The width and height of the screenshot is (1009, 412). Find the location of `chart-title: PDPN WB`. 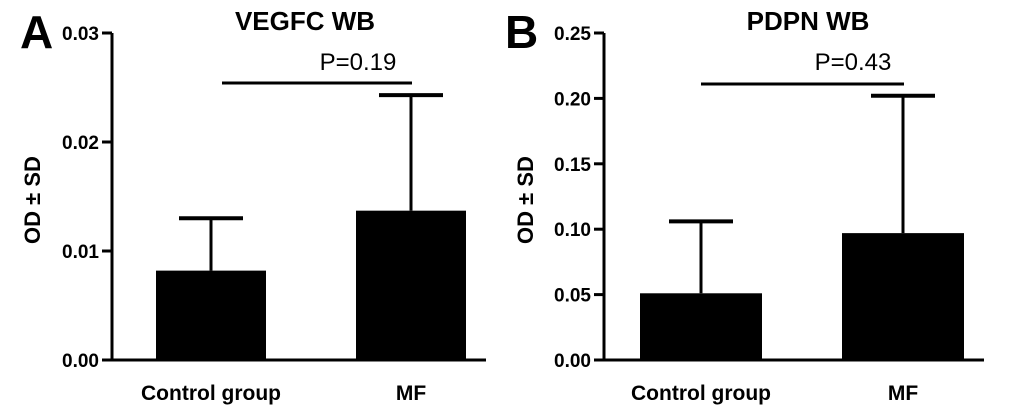

chart-title: PDPN WB is located at coordinates (808, 21).